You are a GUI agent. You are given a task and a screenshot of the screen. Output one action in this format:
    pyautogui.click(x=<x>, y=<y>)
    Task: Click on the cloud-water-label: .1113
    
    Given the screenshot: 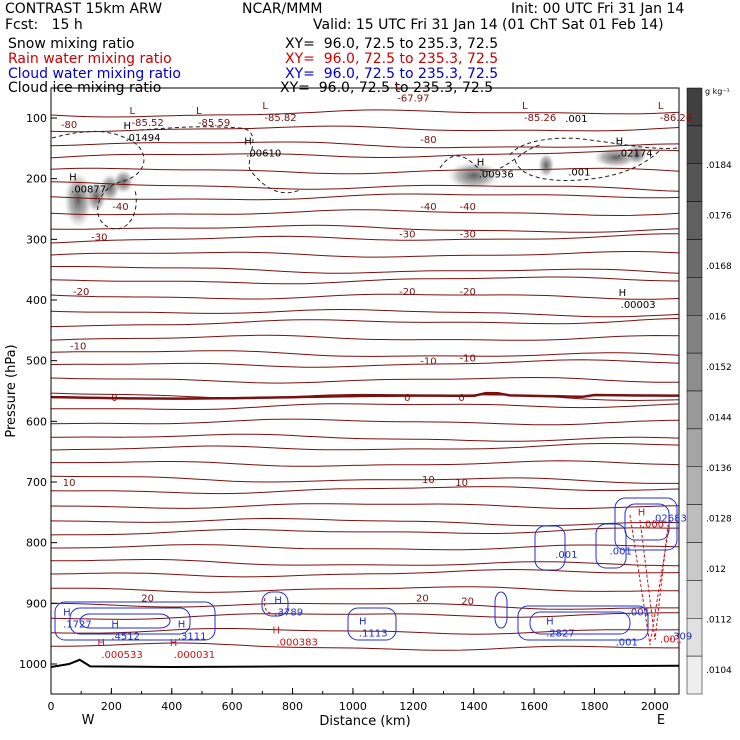 What is the action you would take?
    pyautogui.click(x=373, y=634)
    